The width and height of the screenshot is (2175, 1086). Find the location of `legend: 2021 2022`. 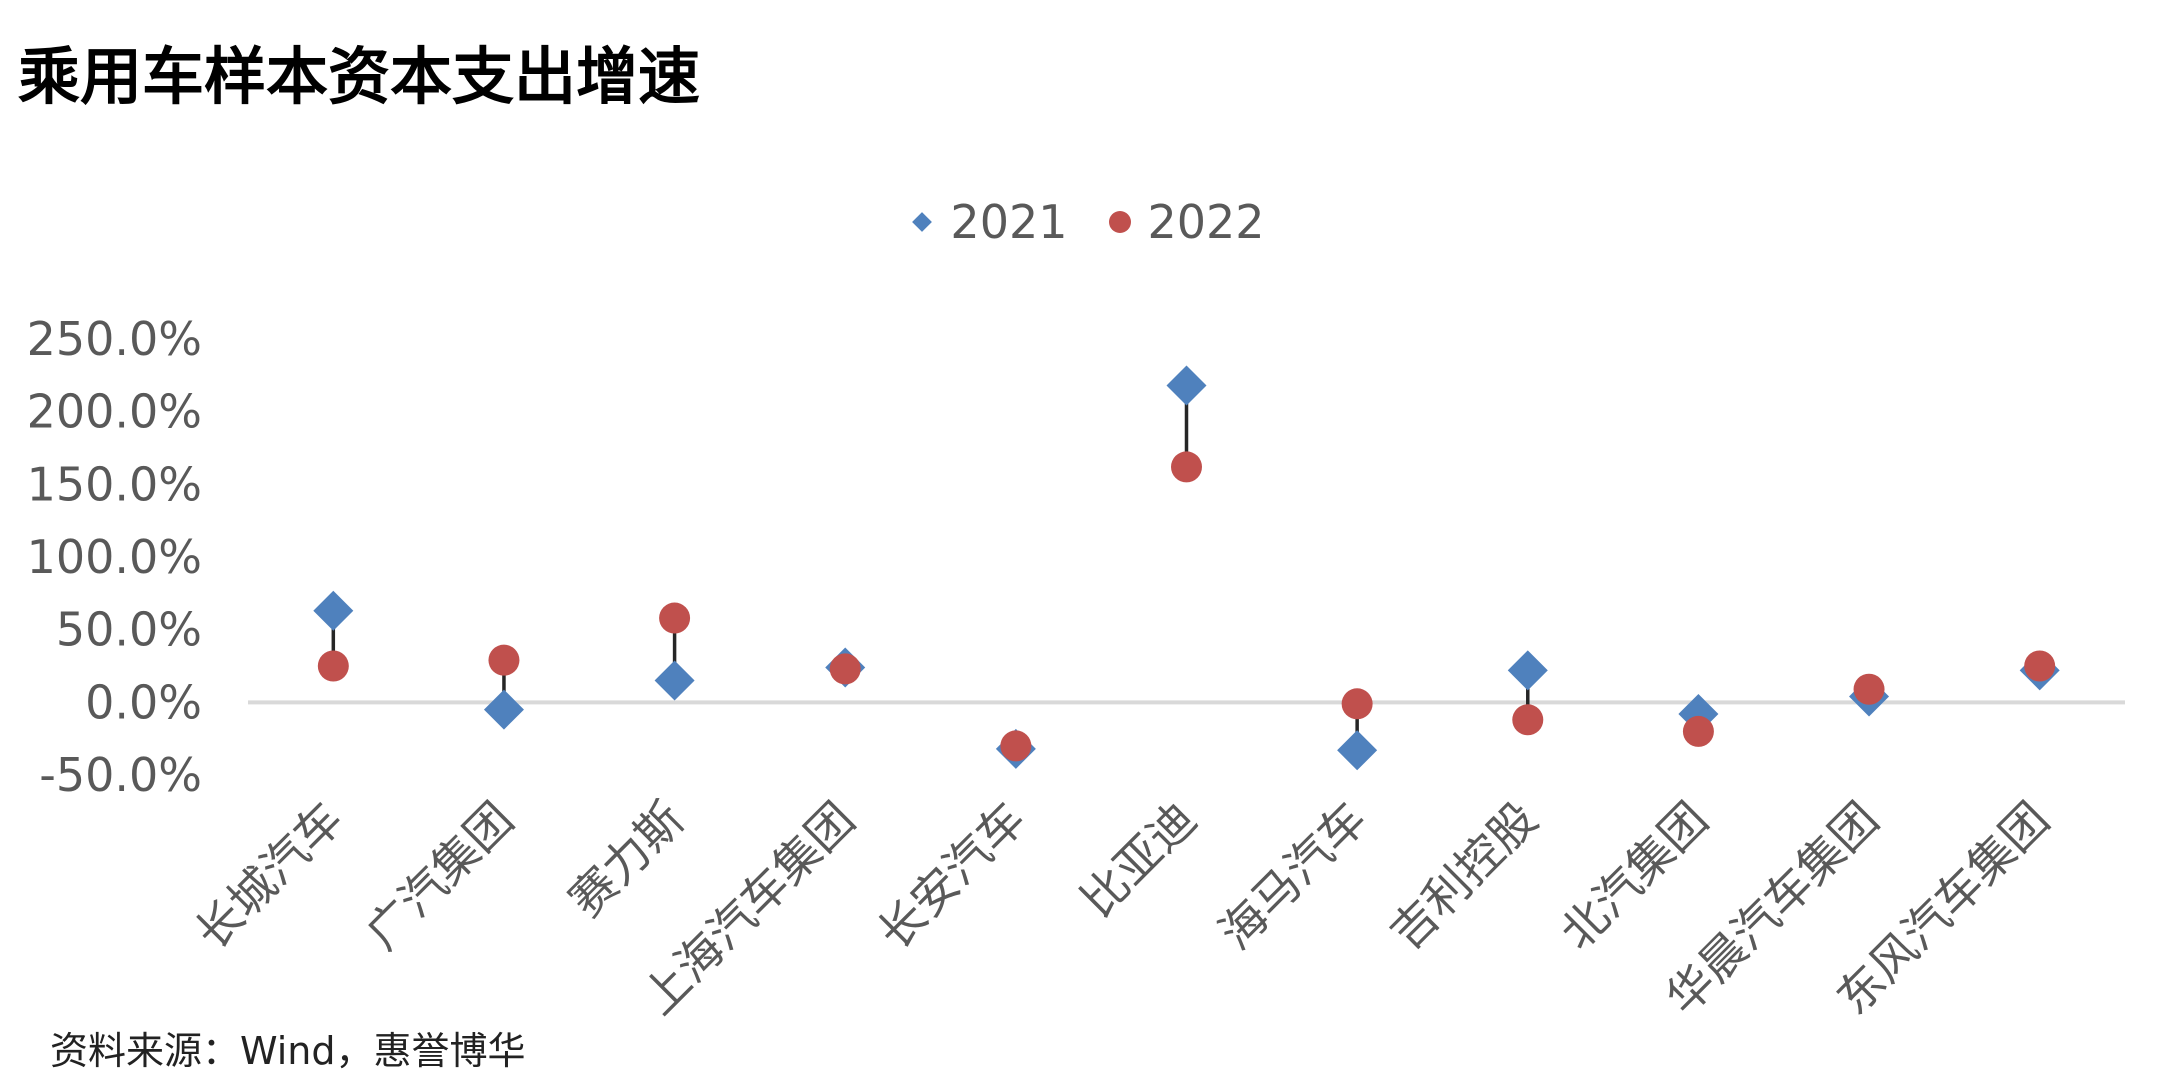

legend: 2021 2022 is located at coordinates (1087, 222).